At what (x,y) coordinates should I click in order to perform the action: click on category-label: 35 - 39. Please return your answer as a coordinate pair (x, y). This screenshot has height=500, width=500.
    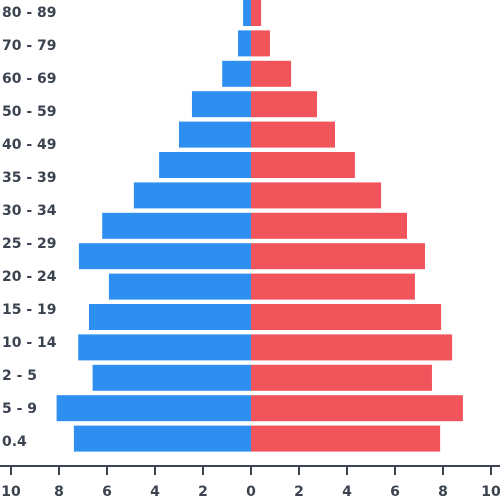
    Looking at the image, I should click on (29, 178).